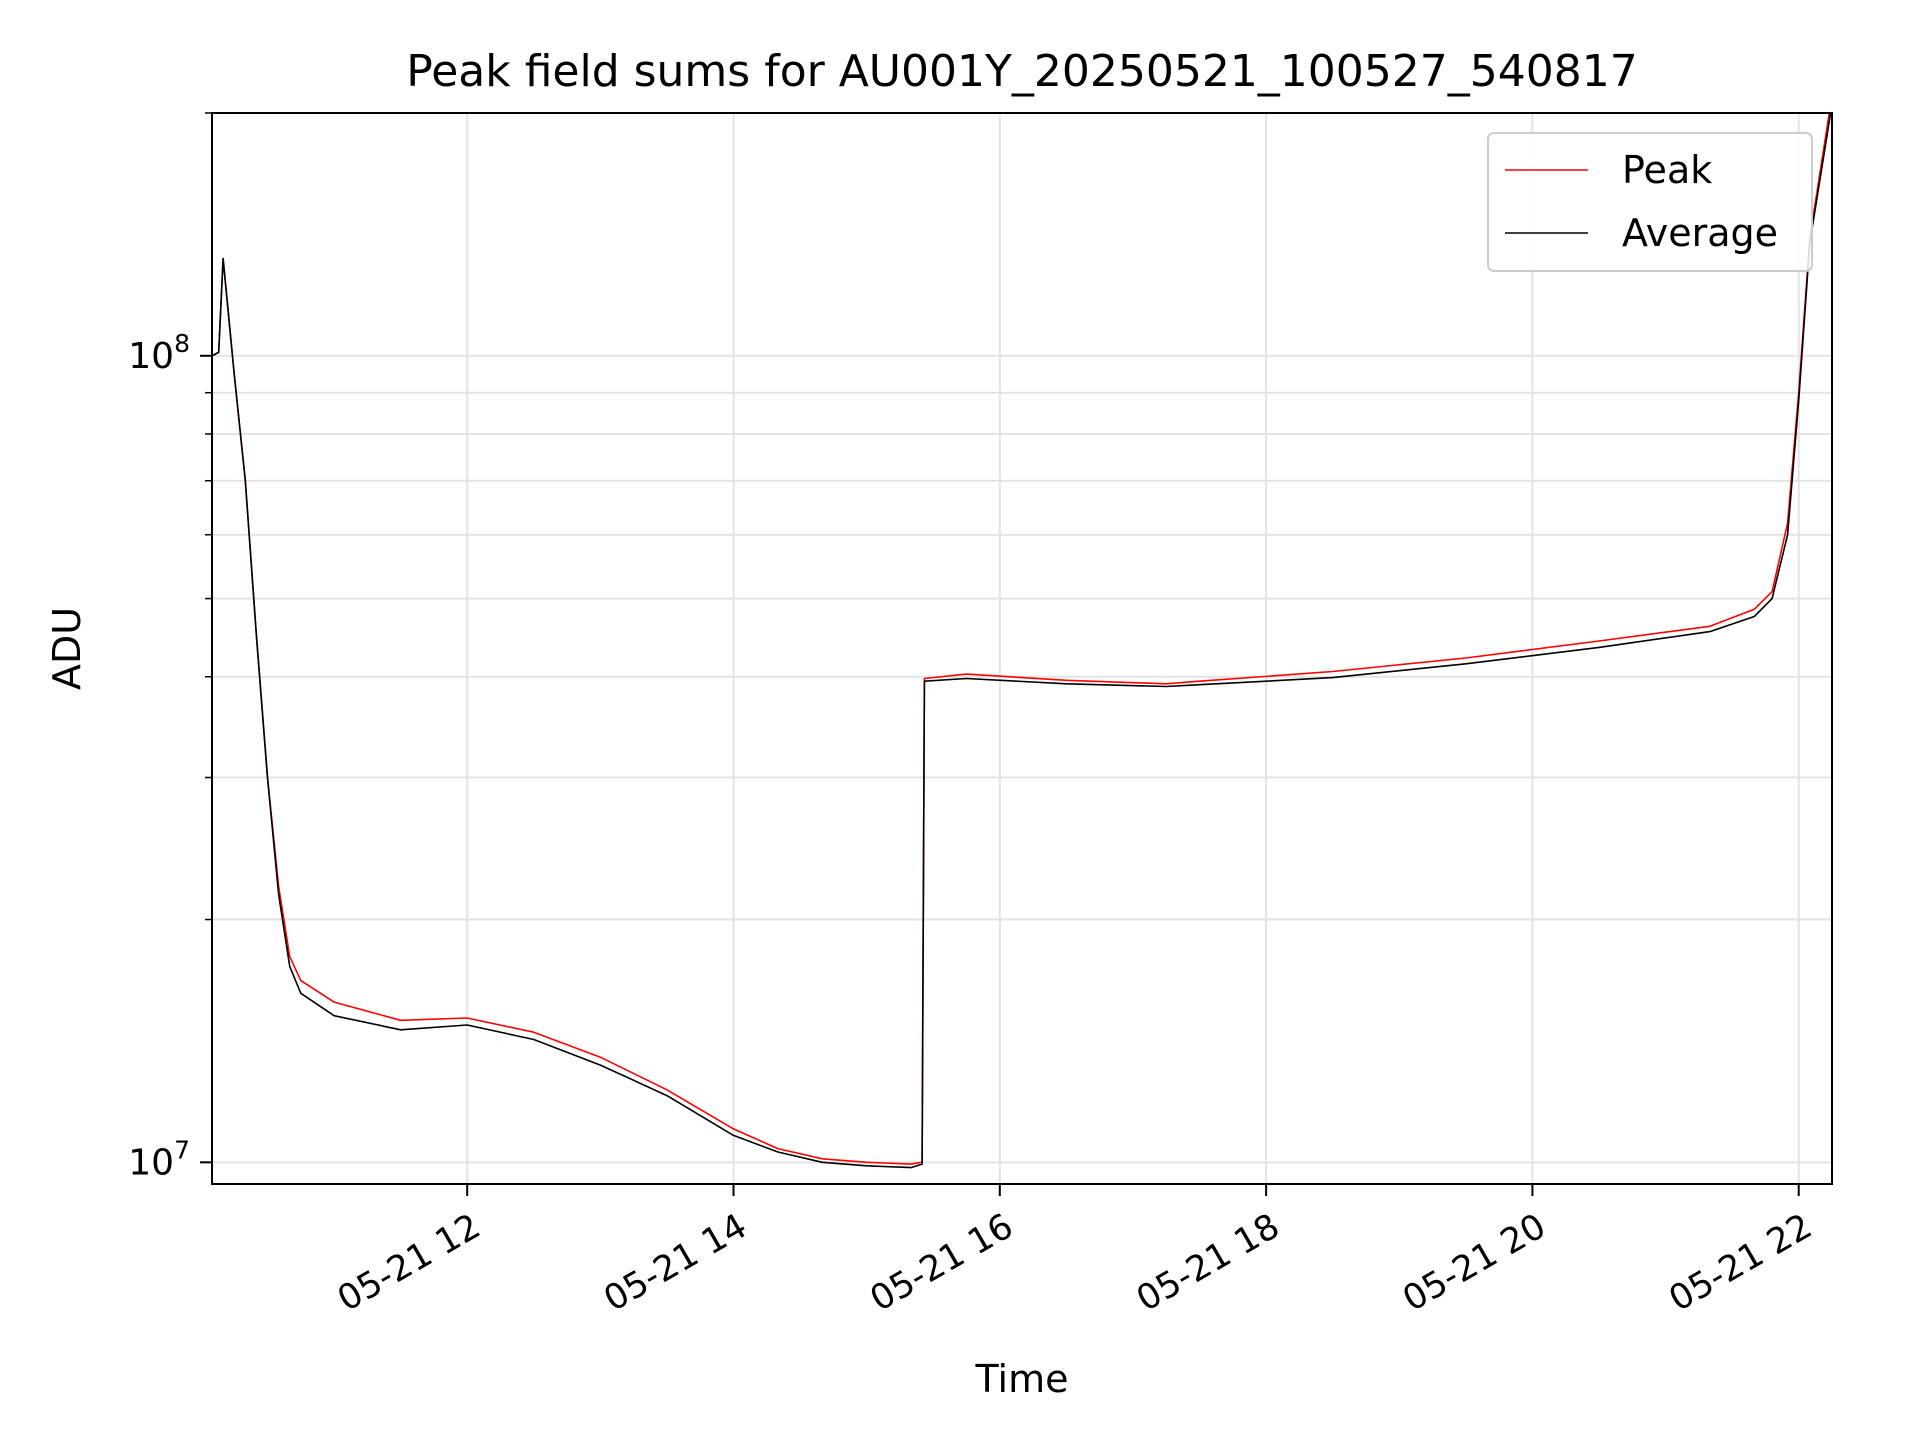 The height and width of the screenshot is (1445, 1920). I want to click on y-axis-label: ADU, so click(67, 648).